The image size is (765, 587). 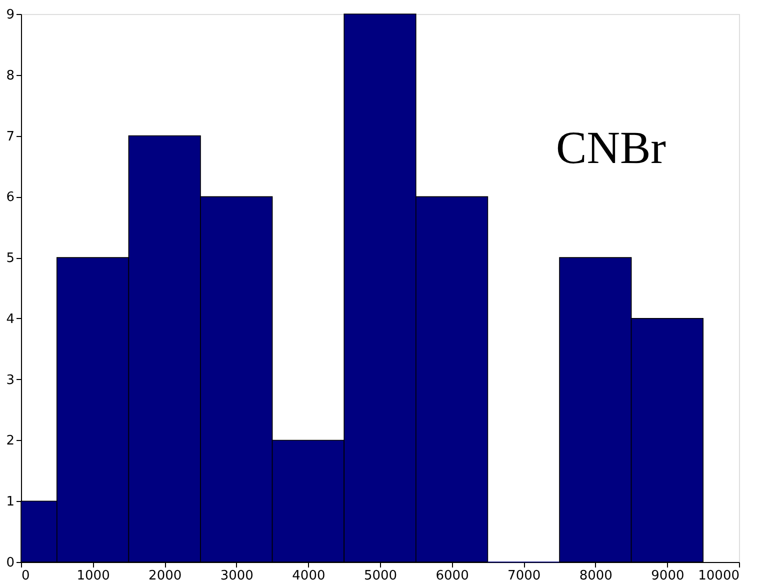 I want to click on y-tick-label: 7, so click(x=10, y=136).